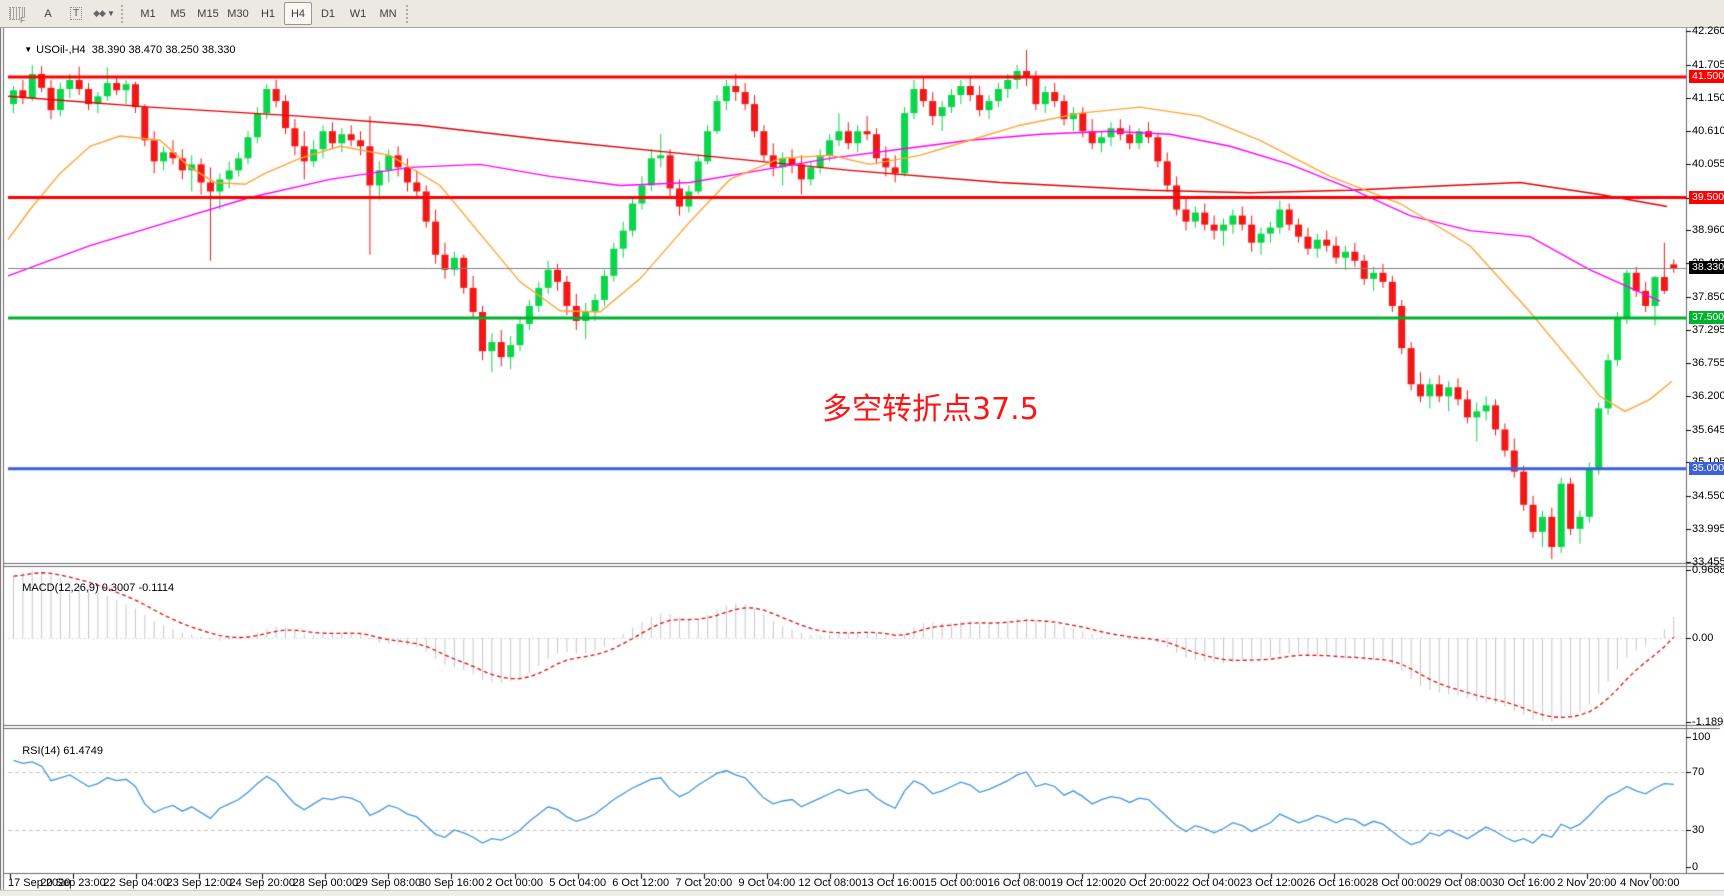 The height and width of the screenshot is (896, 1724). I want to click on dotted-grid-tool-icon: F, so click(17, 13).